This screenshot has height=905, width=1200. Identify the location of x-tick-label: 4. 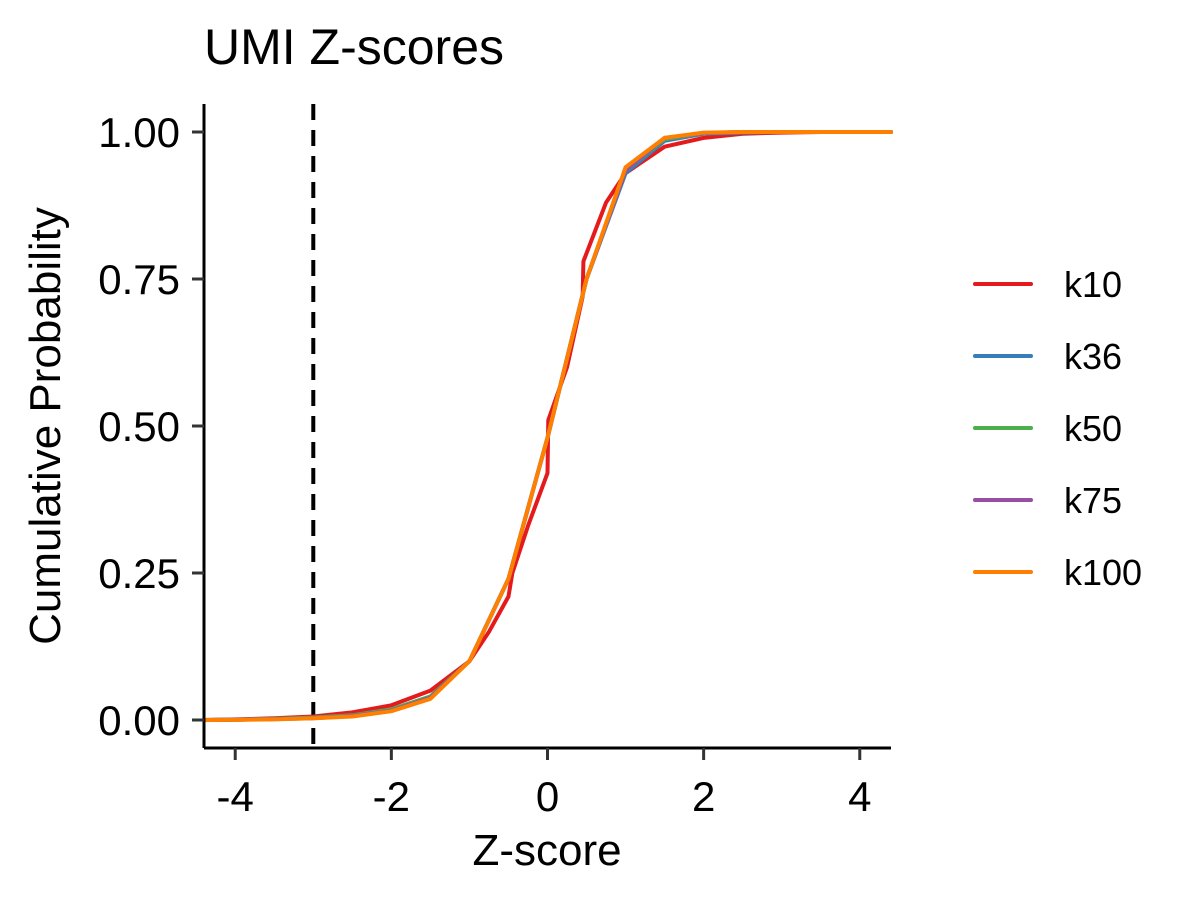
(859, 796).